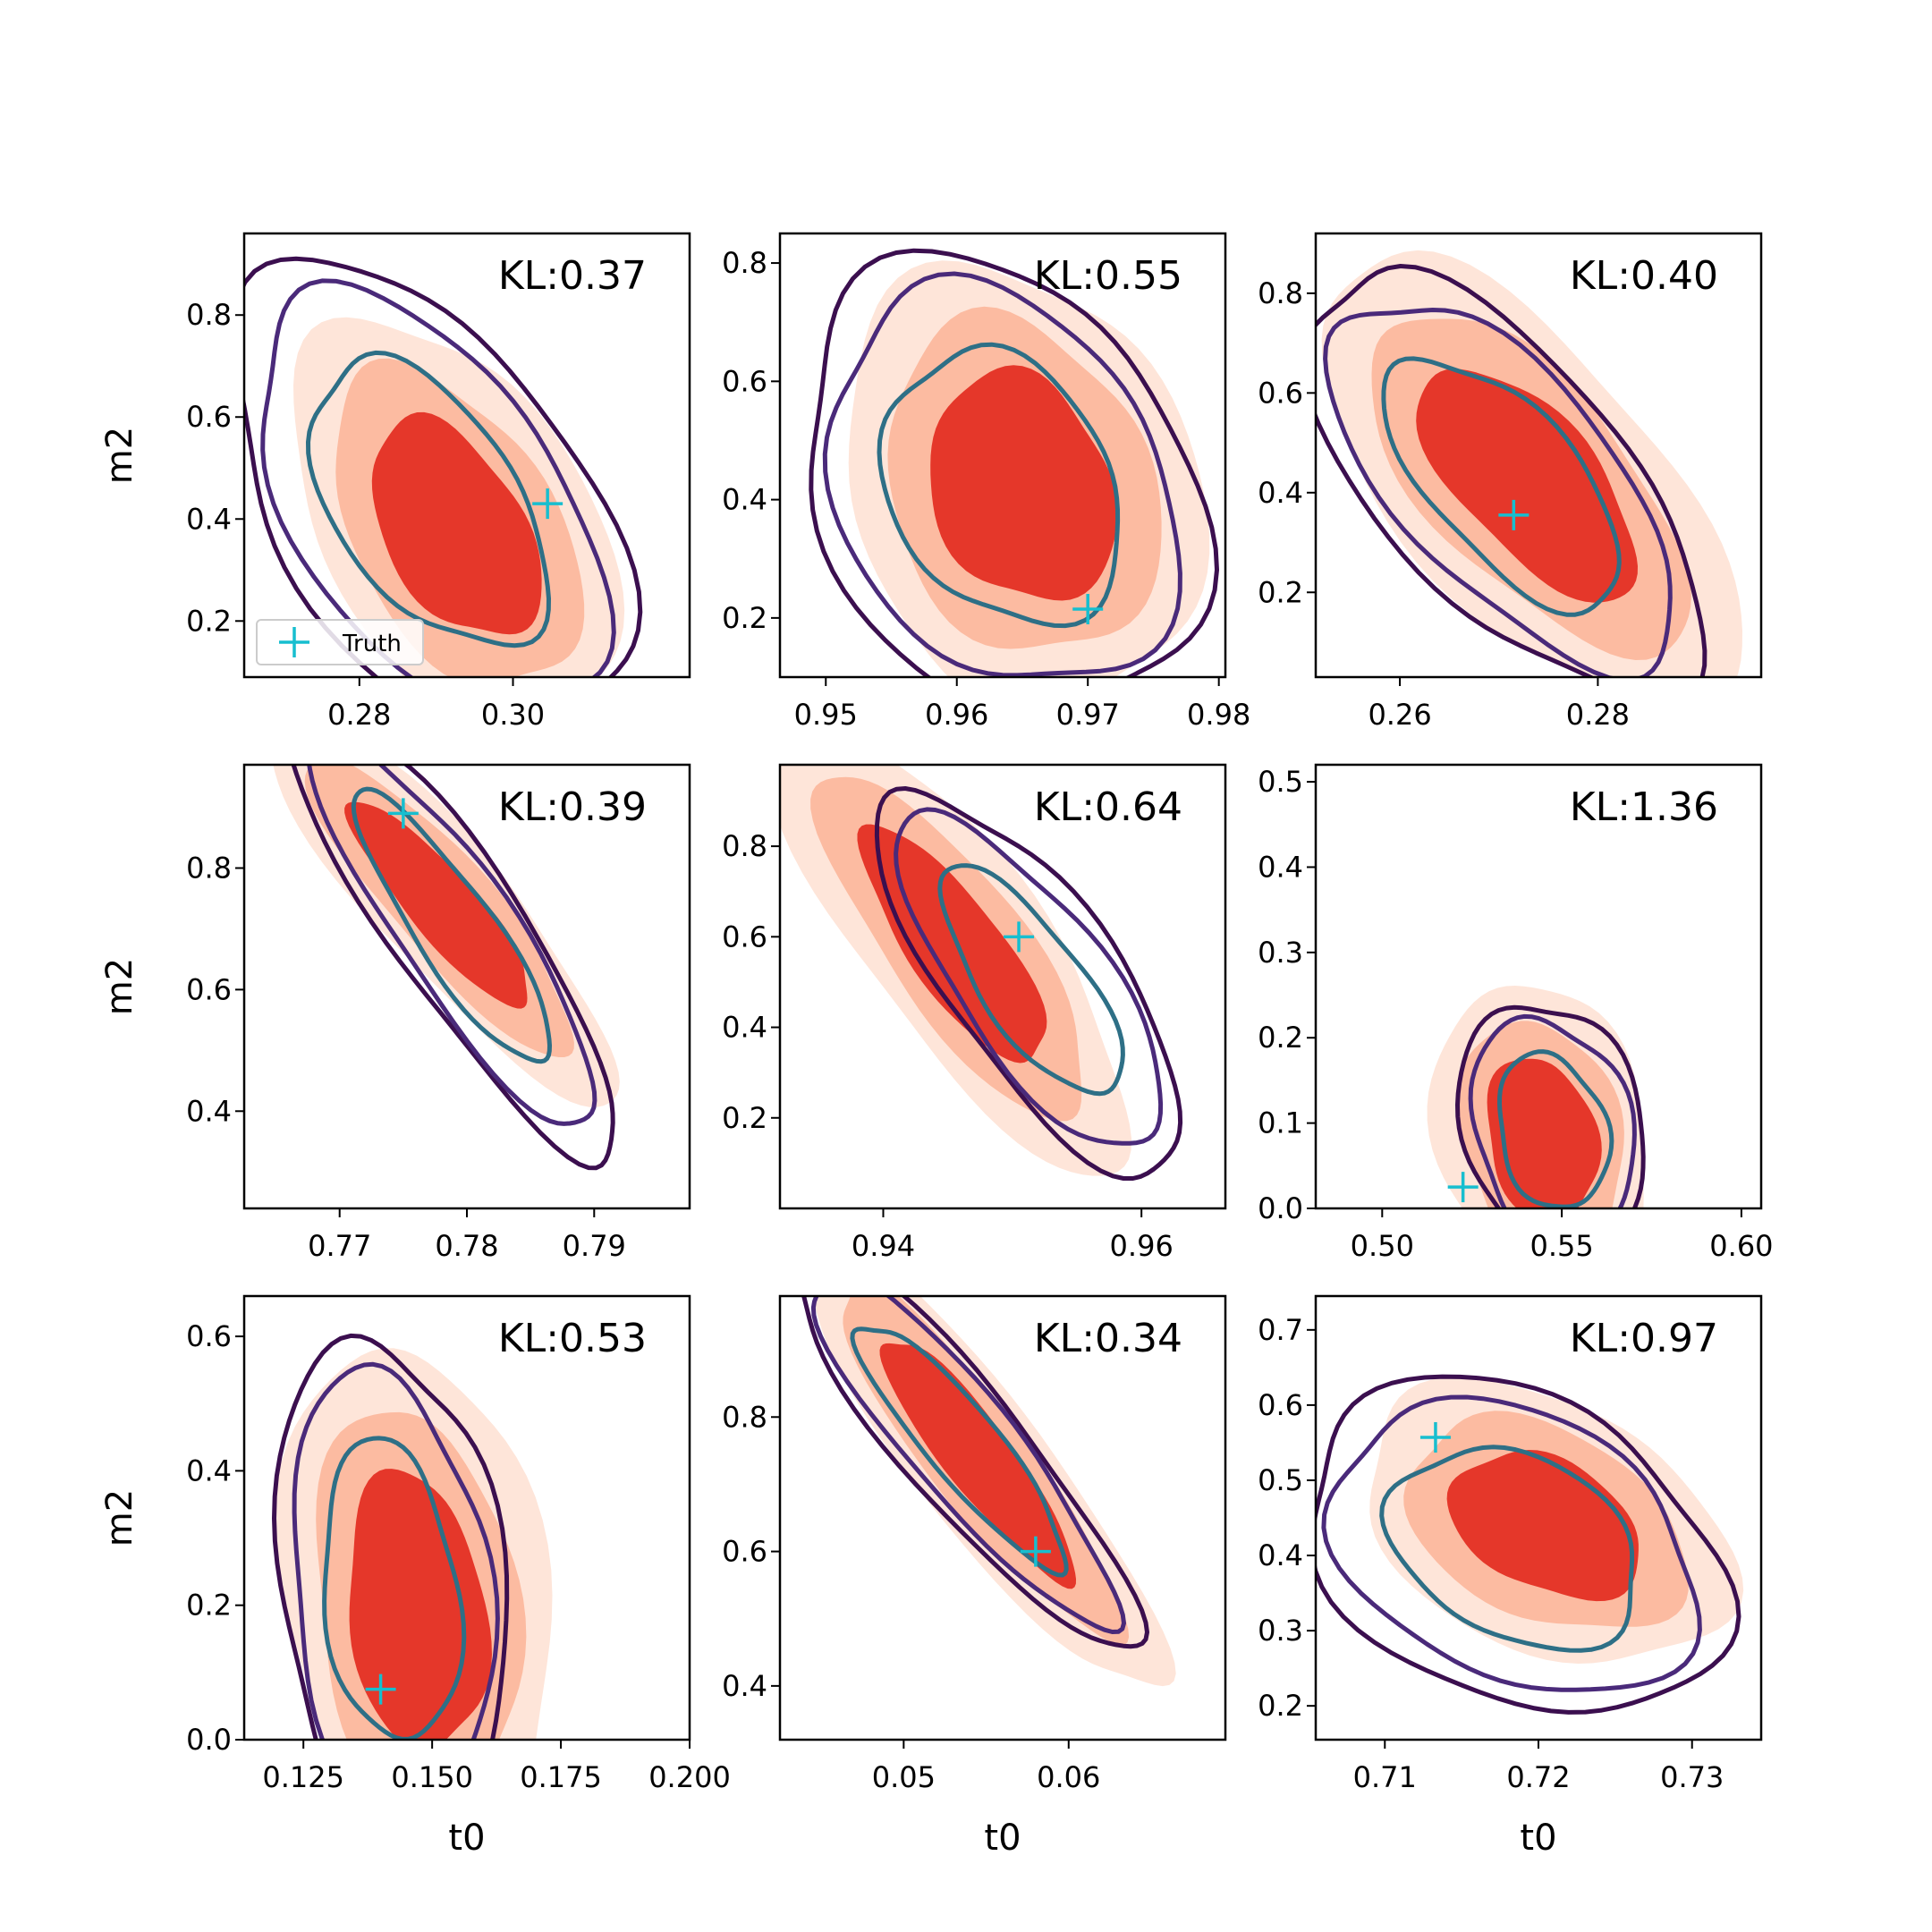  I want to click on x-tick-label: 0.30, so click(513, 715).